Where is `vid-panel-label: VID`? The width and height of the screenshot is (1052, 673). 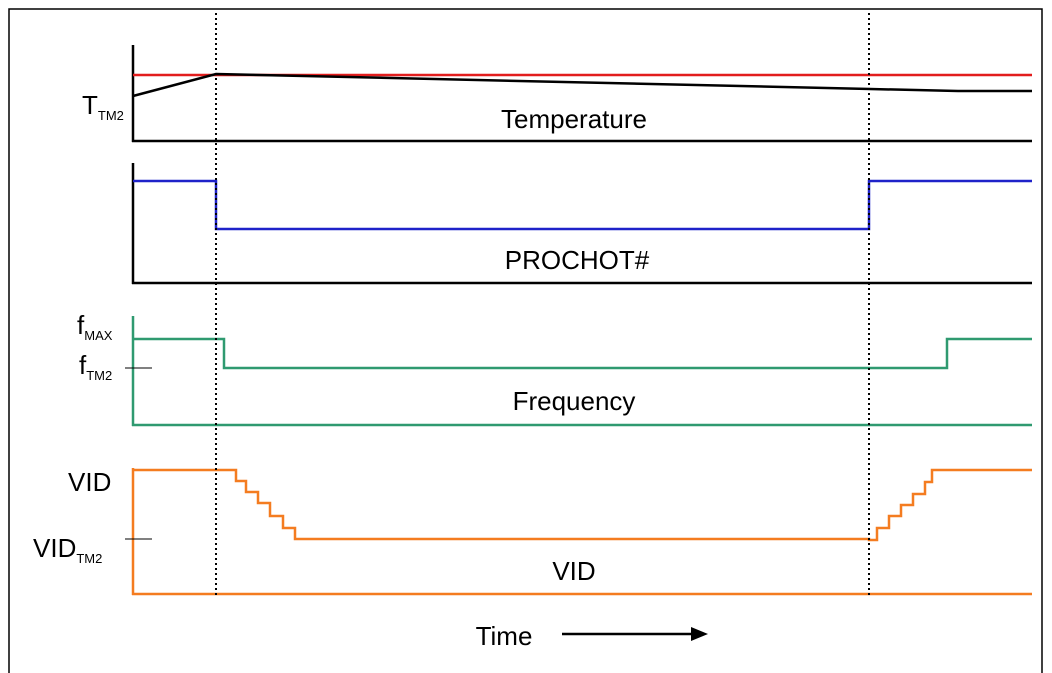
vid-panel-label: VID is located at coordinates (573, 571).